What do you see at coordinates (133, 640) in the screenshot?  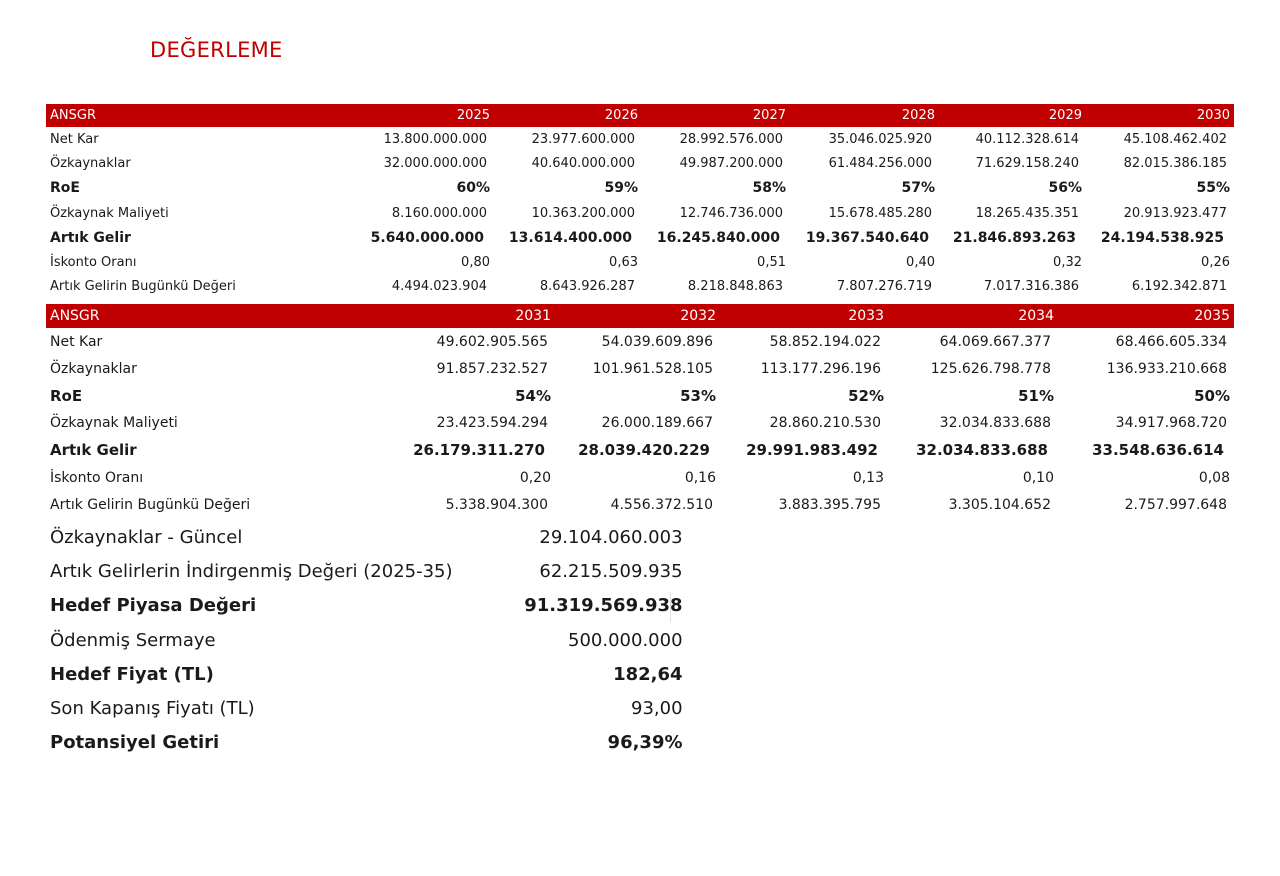 I see `summary-label: Ödenmiş Sermaye` at bounding box center [133, 640].